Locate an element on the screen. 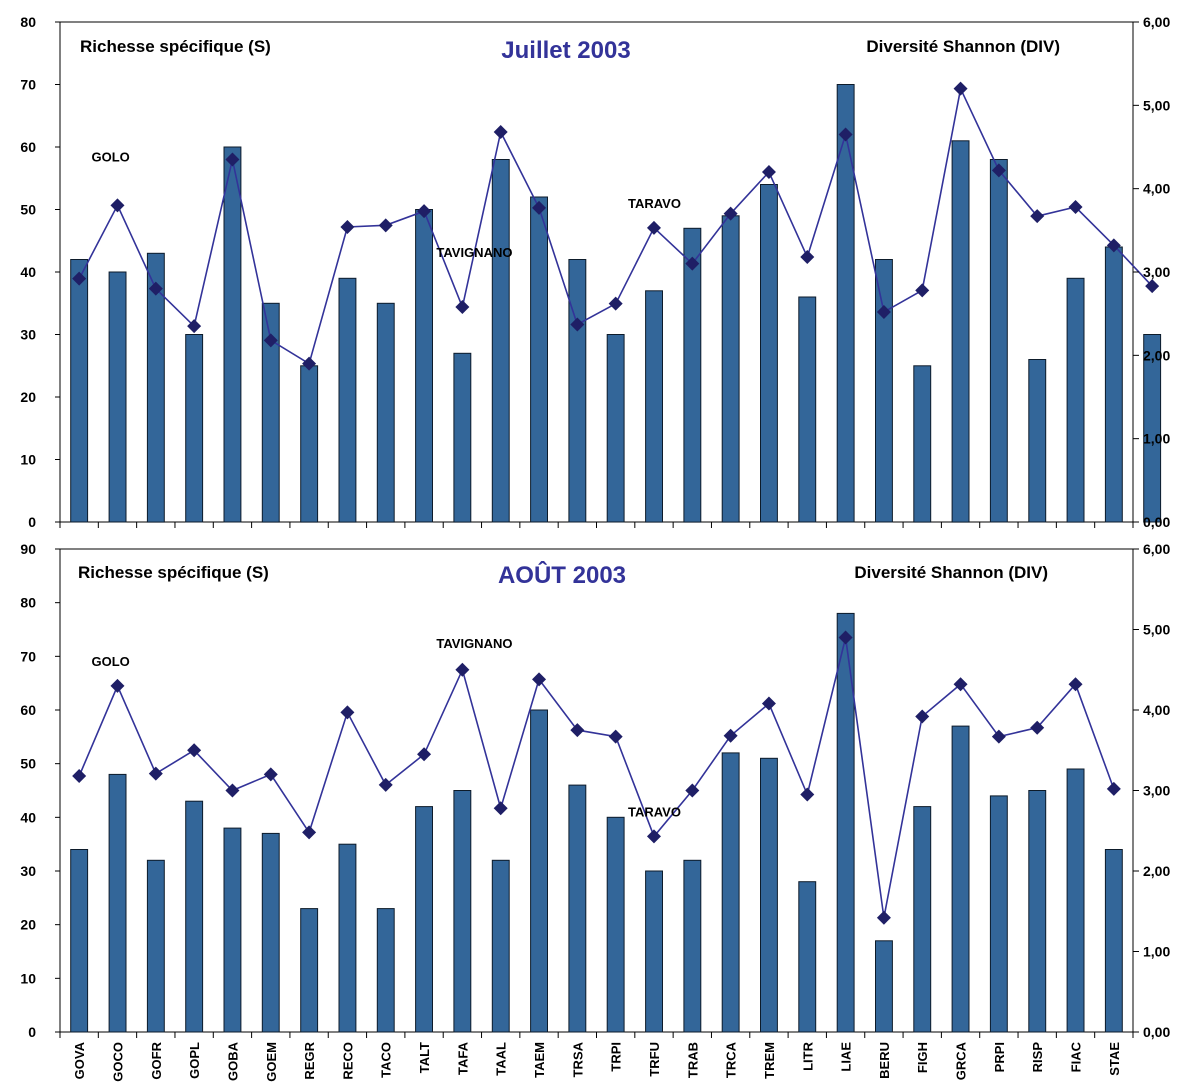 This screenshot has height=1088, width=1187. bar-regr is located at coordinates (309, 970).